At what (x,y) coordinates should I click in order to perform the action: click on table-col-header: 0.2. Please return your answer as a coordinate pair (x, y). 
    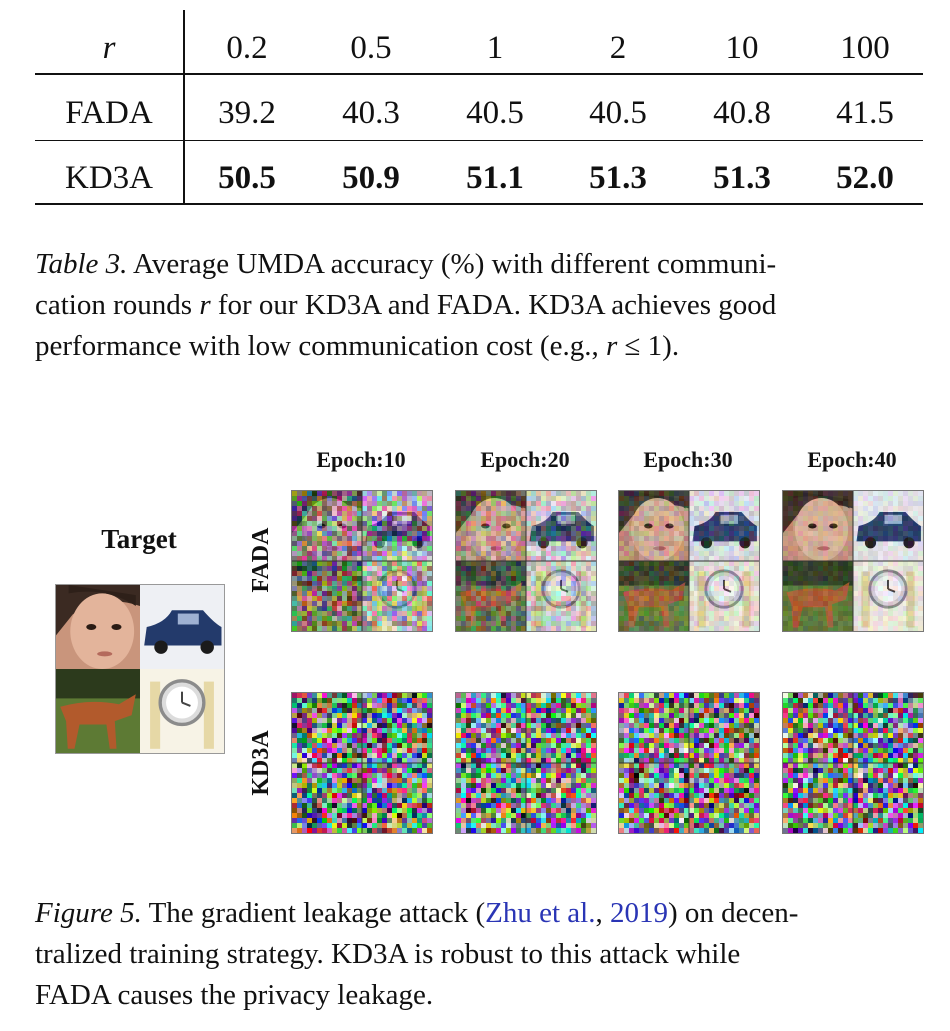
    Looking at the image, I should click on (247, 48).